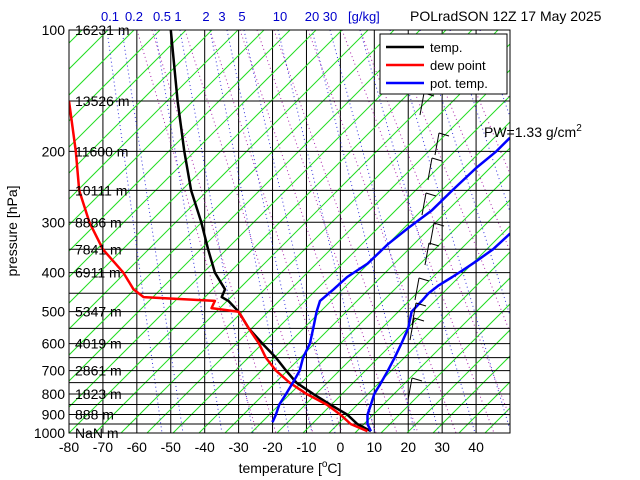 The width and height of the screenshot is (640, 480). What do you see at coordinates (533, 131) in the screenshot?
I see `pw-annotation: PW=1.33 g/cm2` at bounding box center [533, 131].